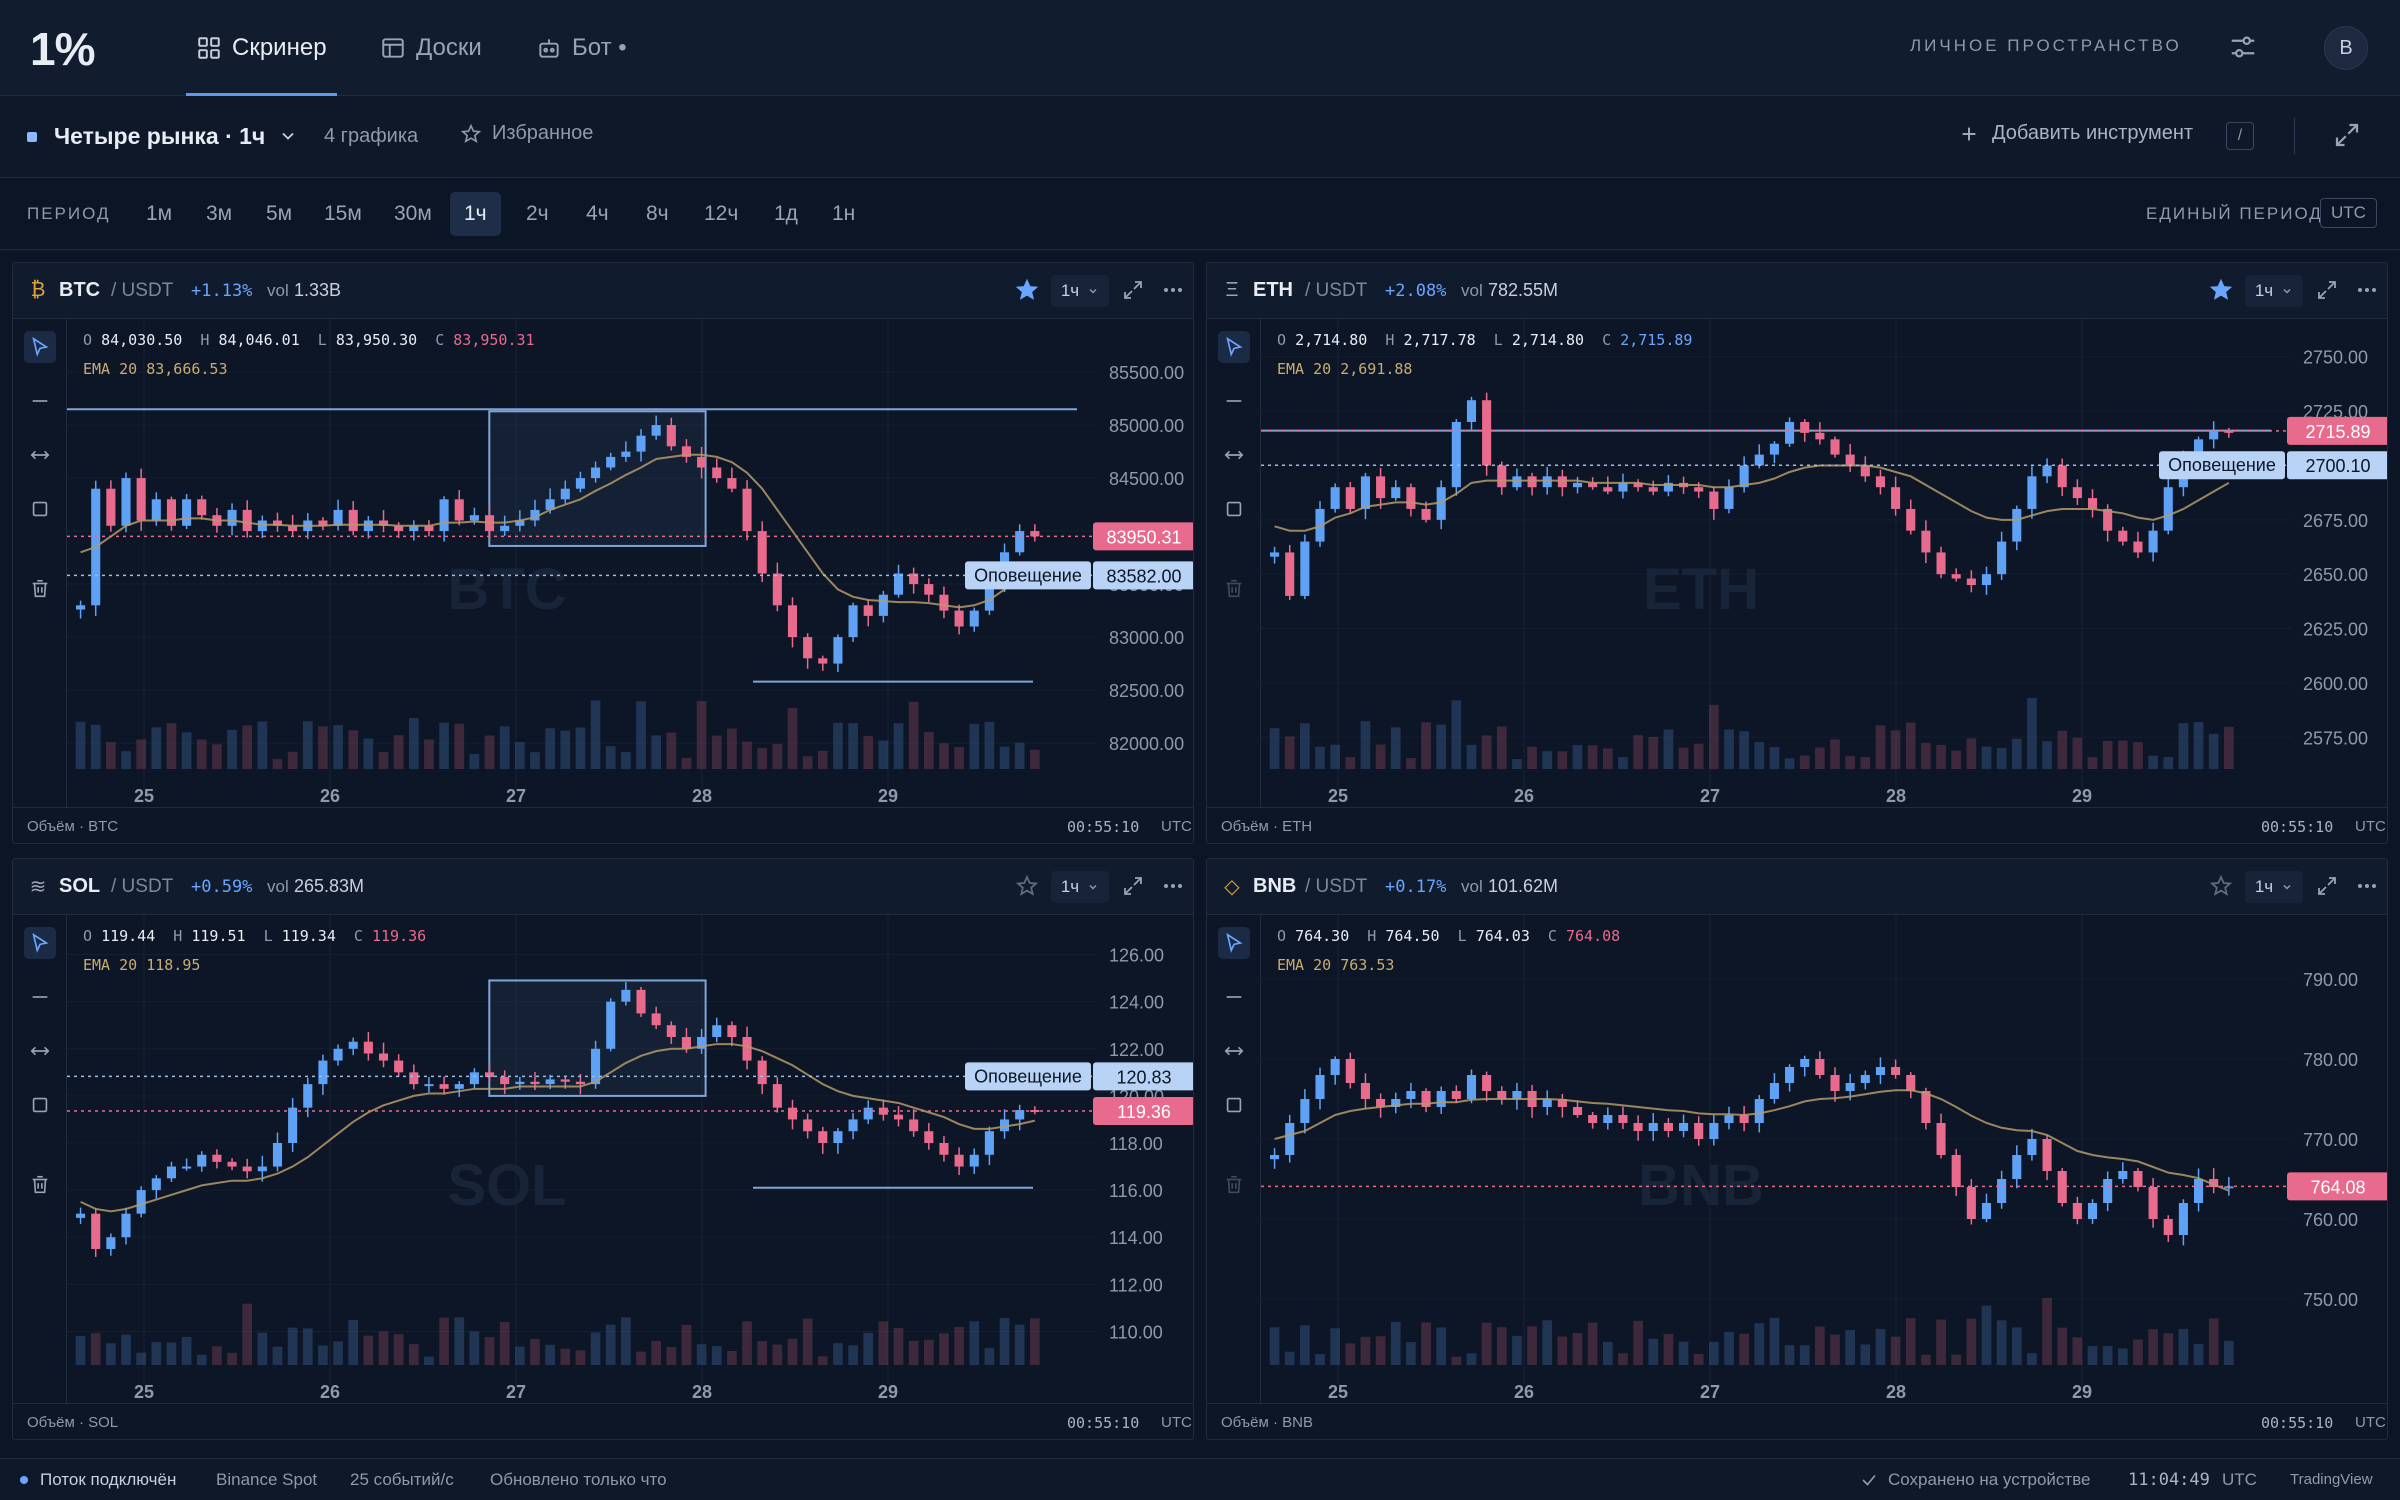 The width and height of the screenshot is (2400, 1500). Describe the element at coordinates (2348, 213) in the screenshot. I see `timezone-badge: UTC` at that location.